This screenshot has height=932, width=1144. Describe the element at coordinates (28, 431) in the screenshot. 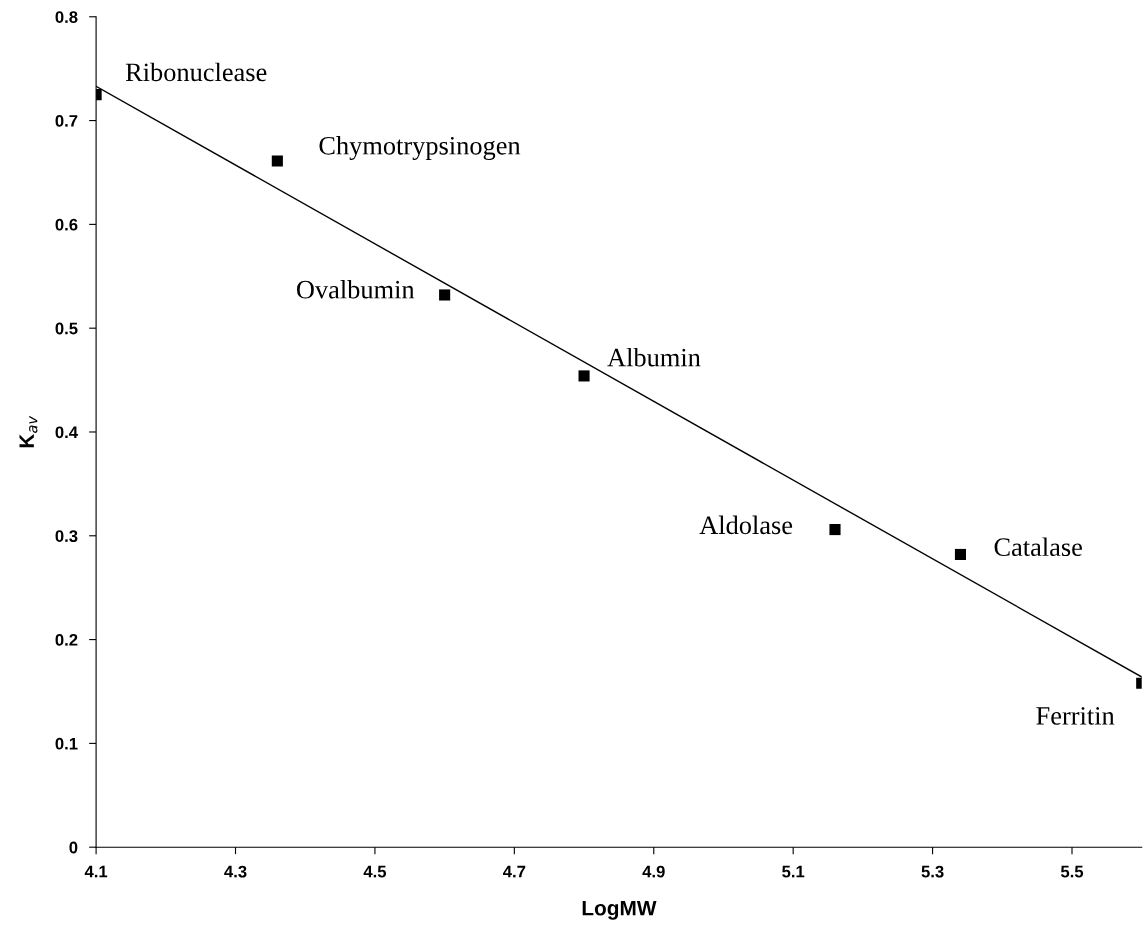

I see `y-axis-title: K$_{av}$` at that location.